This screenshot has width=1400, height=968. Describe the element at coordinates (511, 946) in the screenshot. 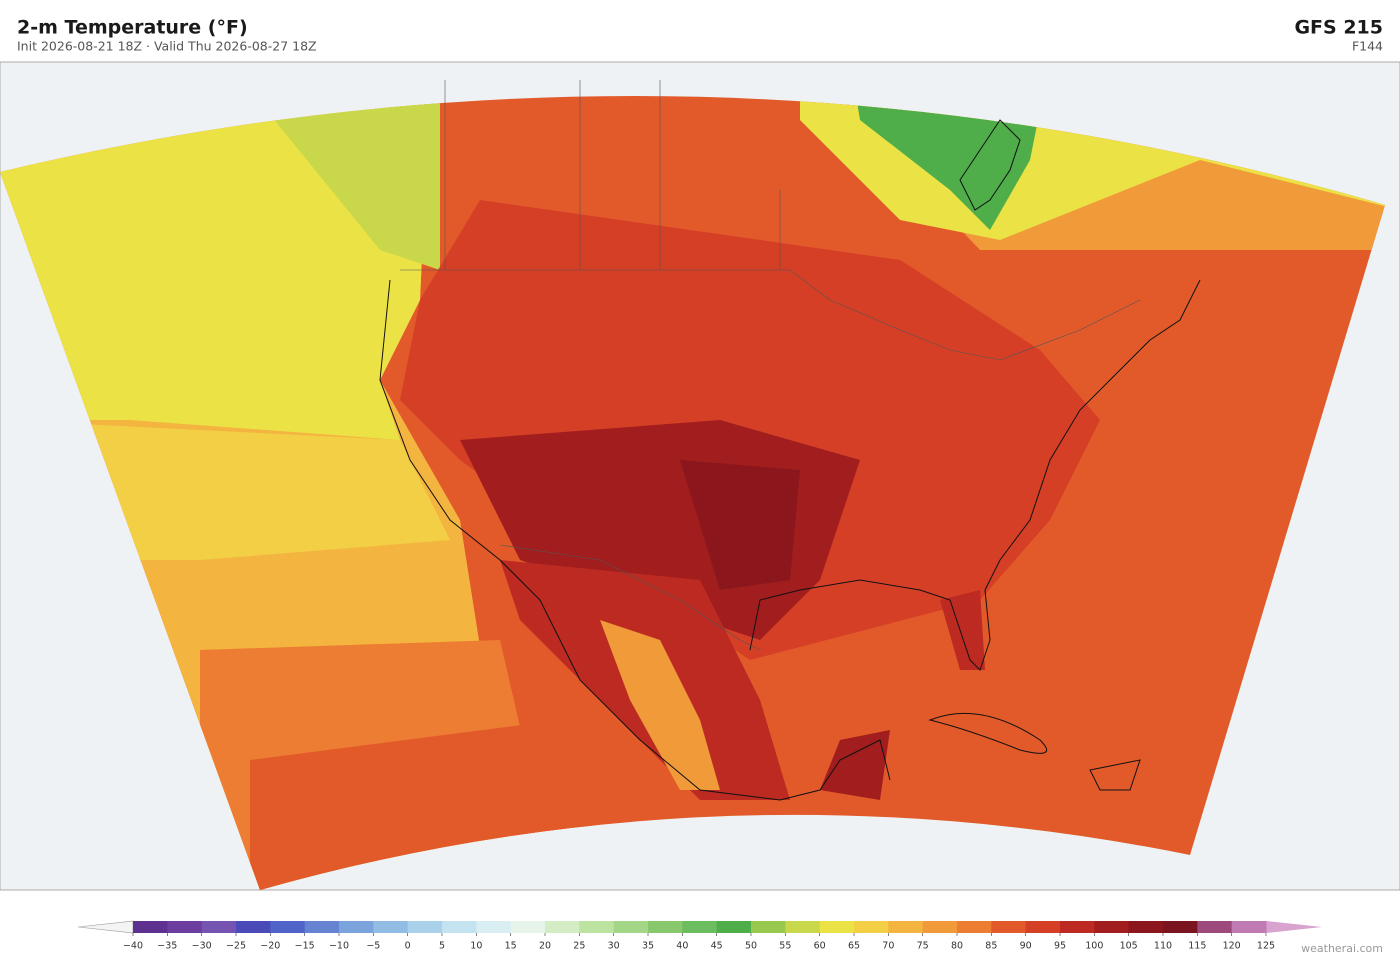

I see `colorbar-tick-label: 15` at that location.